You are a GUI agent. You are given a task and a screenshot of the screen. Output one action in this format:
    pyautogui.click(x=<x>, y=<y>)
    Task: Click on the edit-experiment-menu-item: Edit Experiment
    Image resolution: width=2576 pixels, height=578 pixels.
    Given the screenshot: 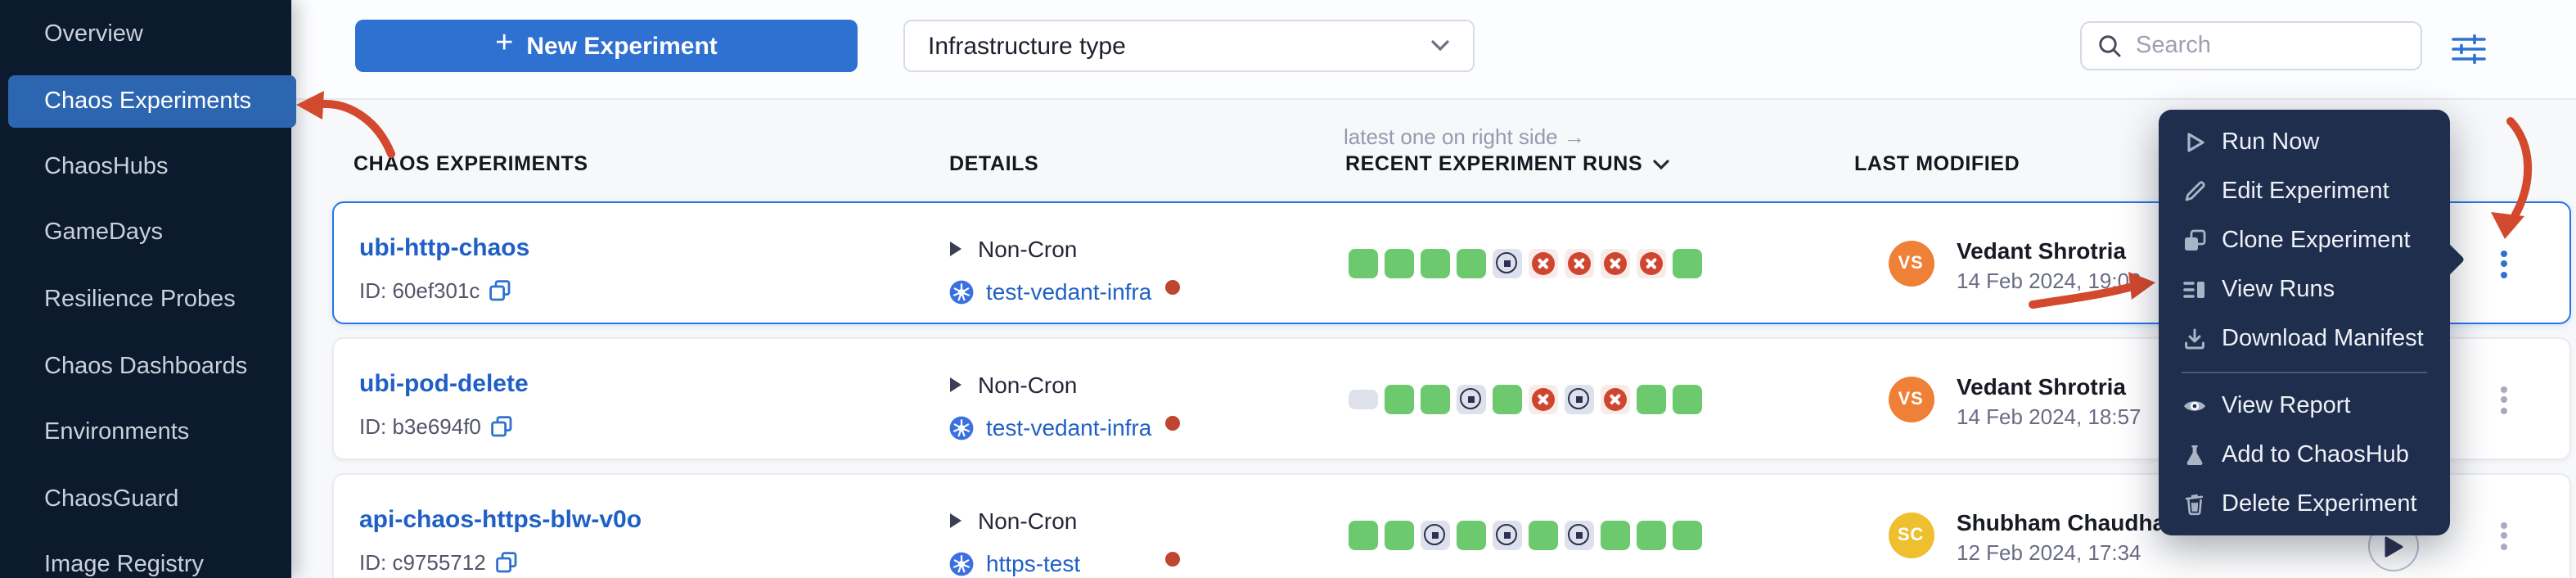 What is the action you would take?
    pyautogui.click(x=2303, y=191)
    